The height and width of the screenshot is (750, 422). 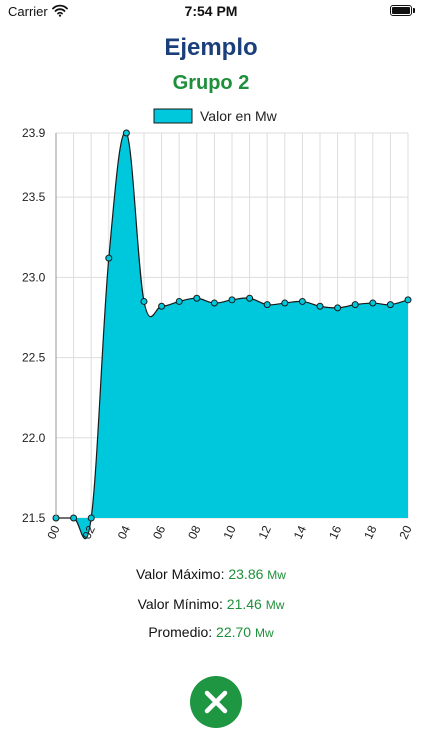 What do you see at coordinates (211, 47) in the screenshot?
I see `page-title: Ejemplo` at bounding box center [211, 47].